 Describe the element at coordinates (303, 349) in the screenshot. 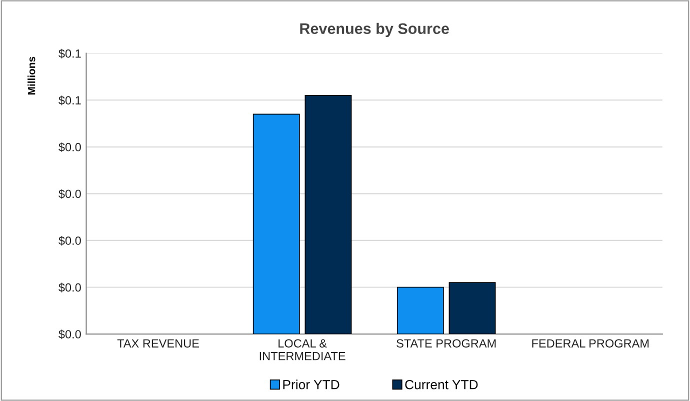

I see `x-tick-label: LOCAL & INTERMEDIATE` at that location.